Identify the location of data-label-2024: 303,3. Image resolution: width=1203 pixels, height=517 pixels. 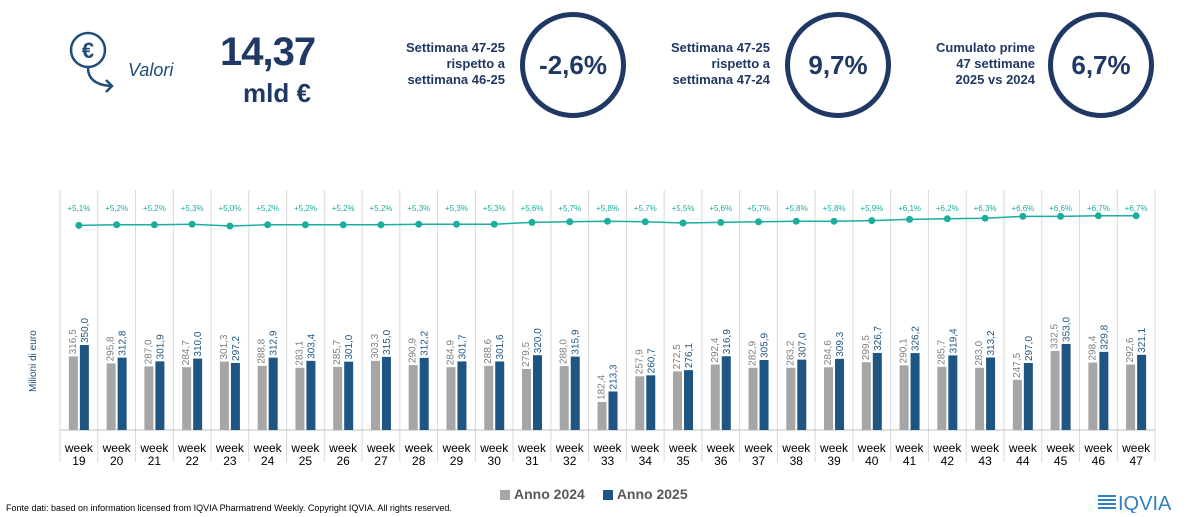
(375, 345).